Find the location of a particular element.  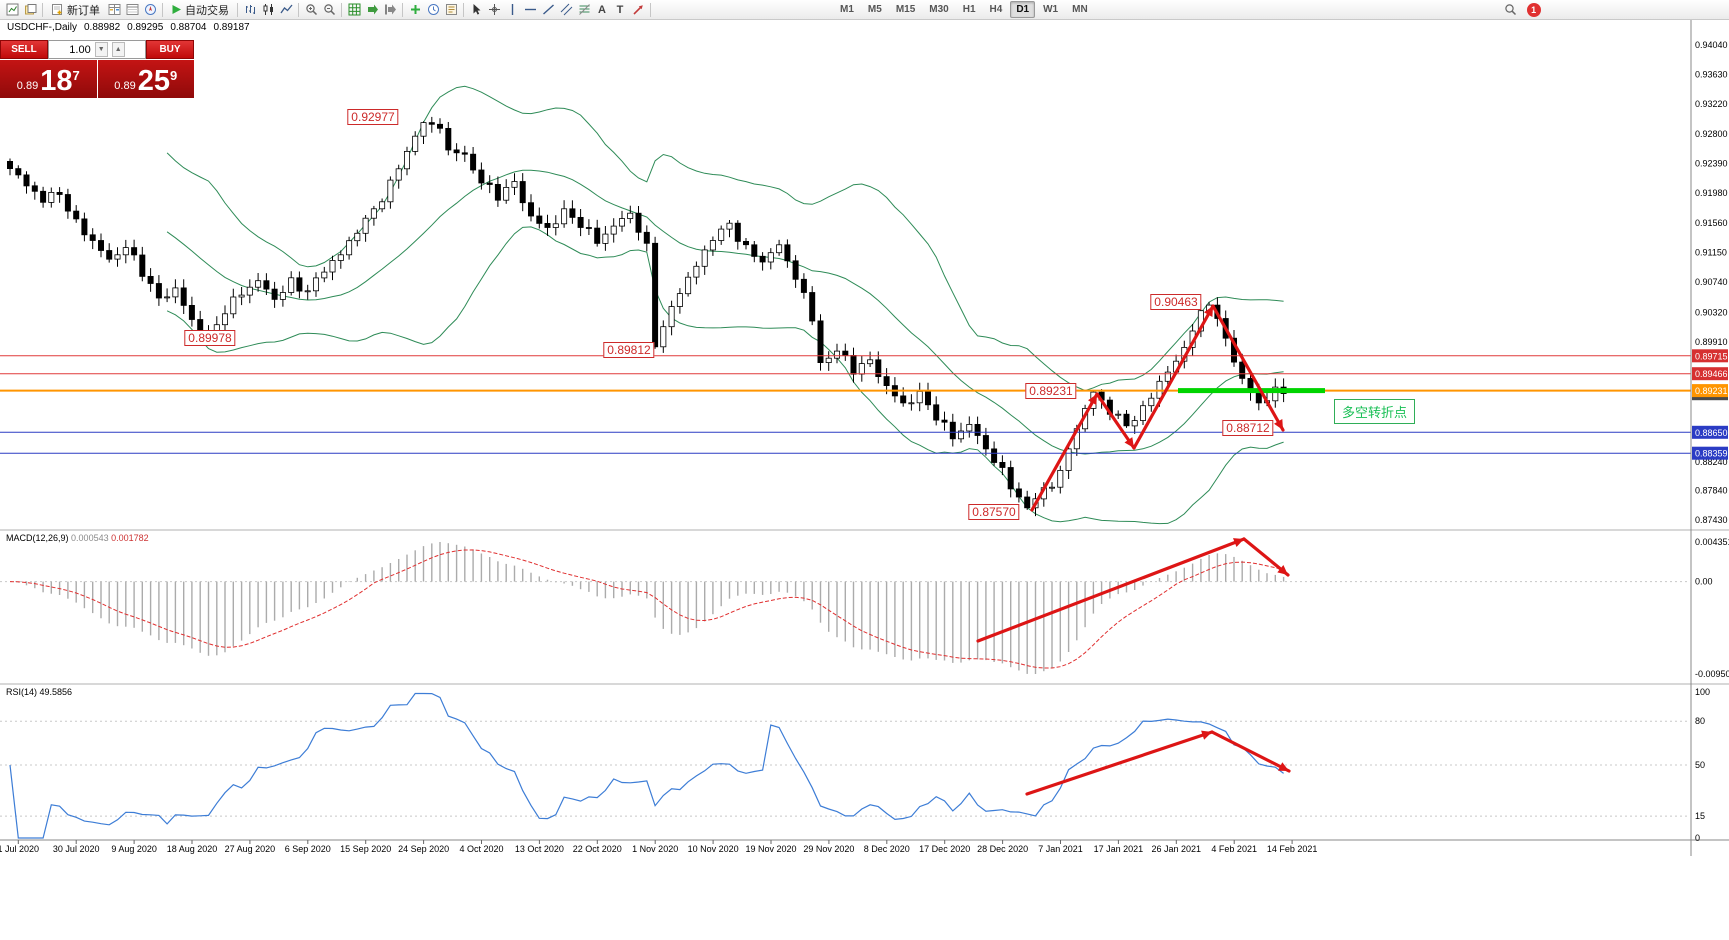

svg-text: 0.89466 is located at coordinates (1711, 374).